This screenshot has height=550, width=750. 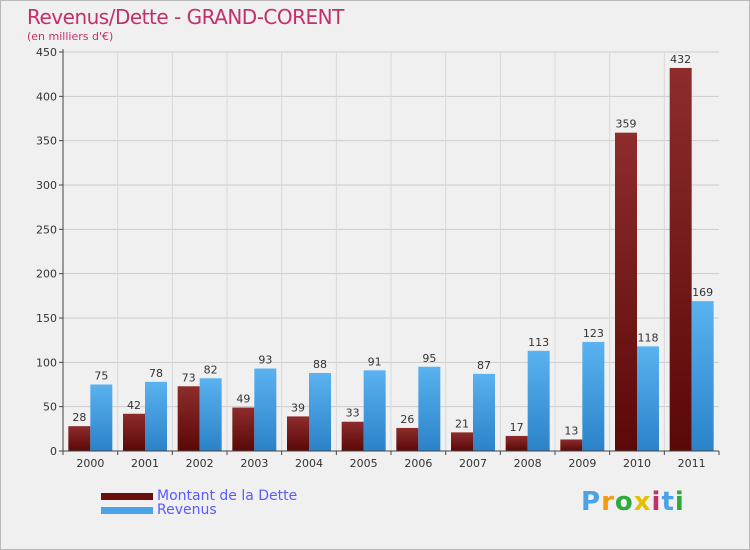 I want to click on y-tick-label: 350, so click(x=46, y=141).